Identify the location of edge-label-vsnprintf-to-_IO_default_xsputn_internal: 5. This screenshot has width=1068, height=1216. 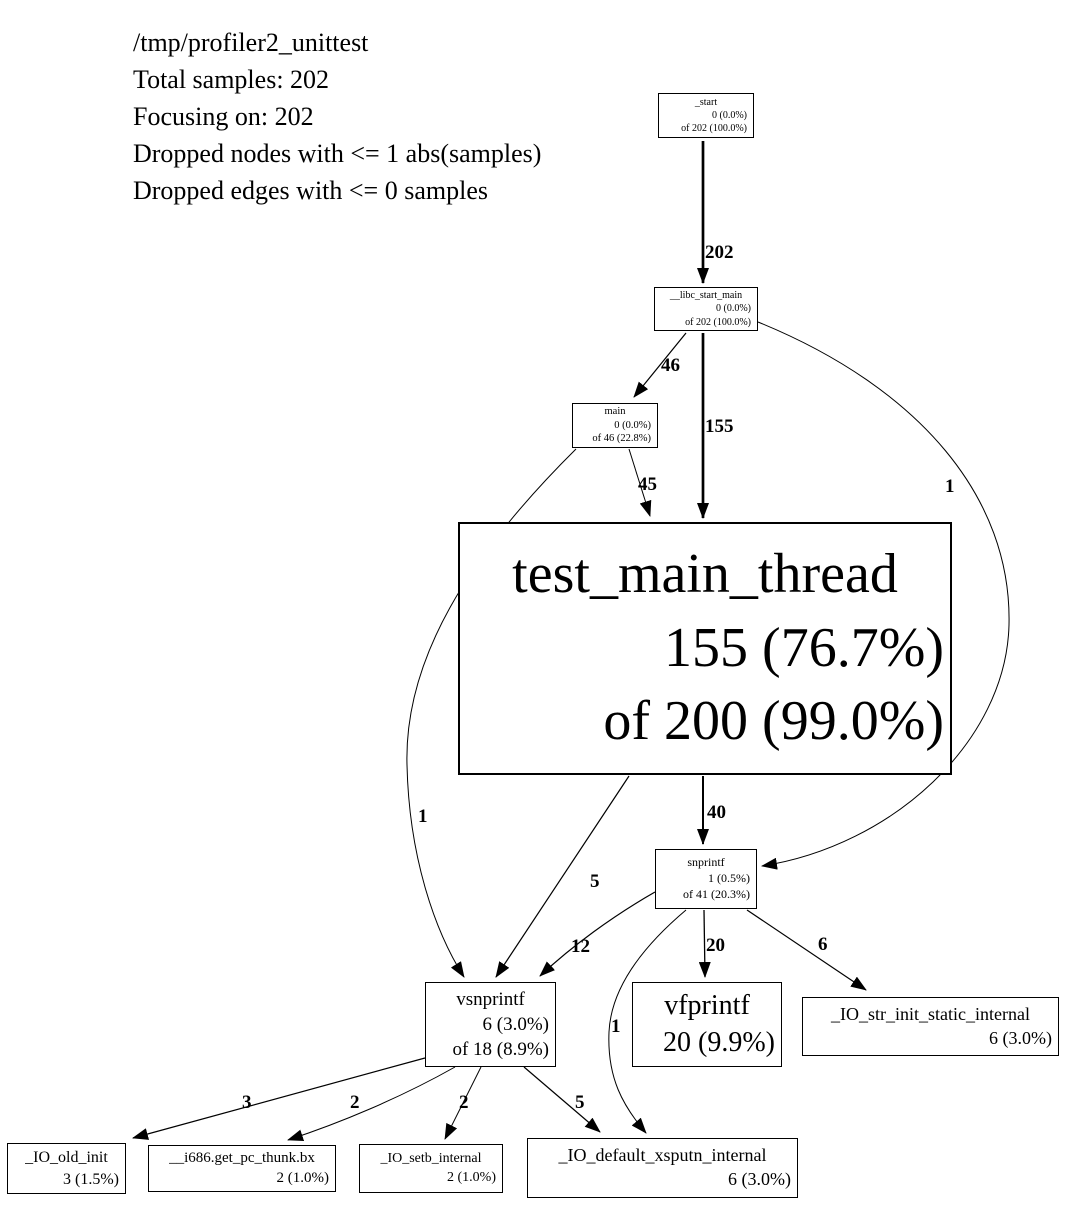
(580, 1102).